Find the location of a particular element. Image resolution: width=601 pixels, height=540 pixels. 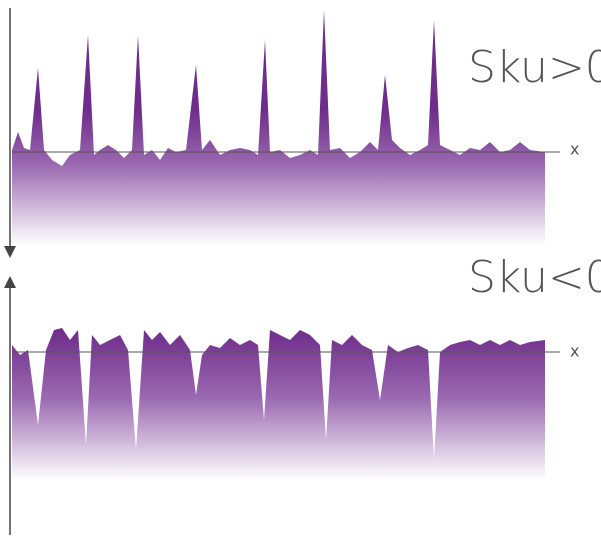

skew-label: Sku<0 is located at coordinates (534, 277).